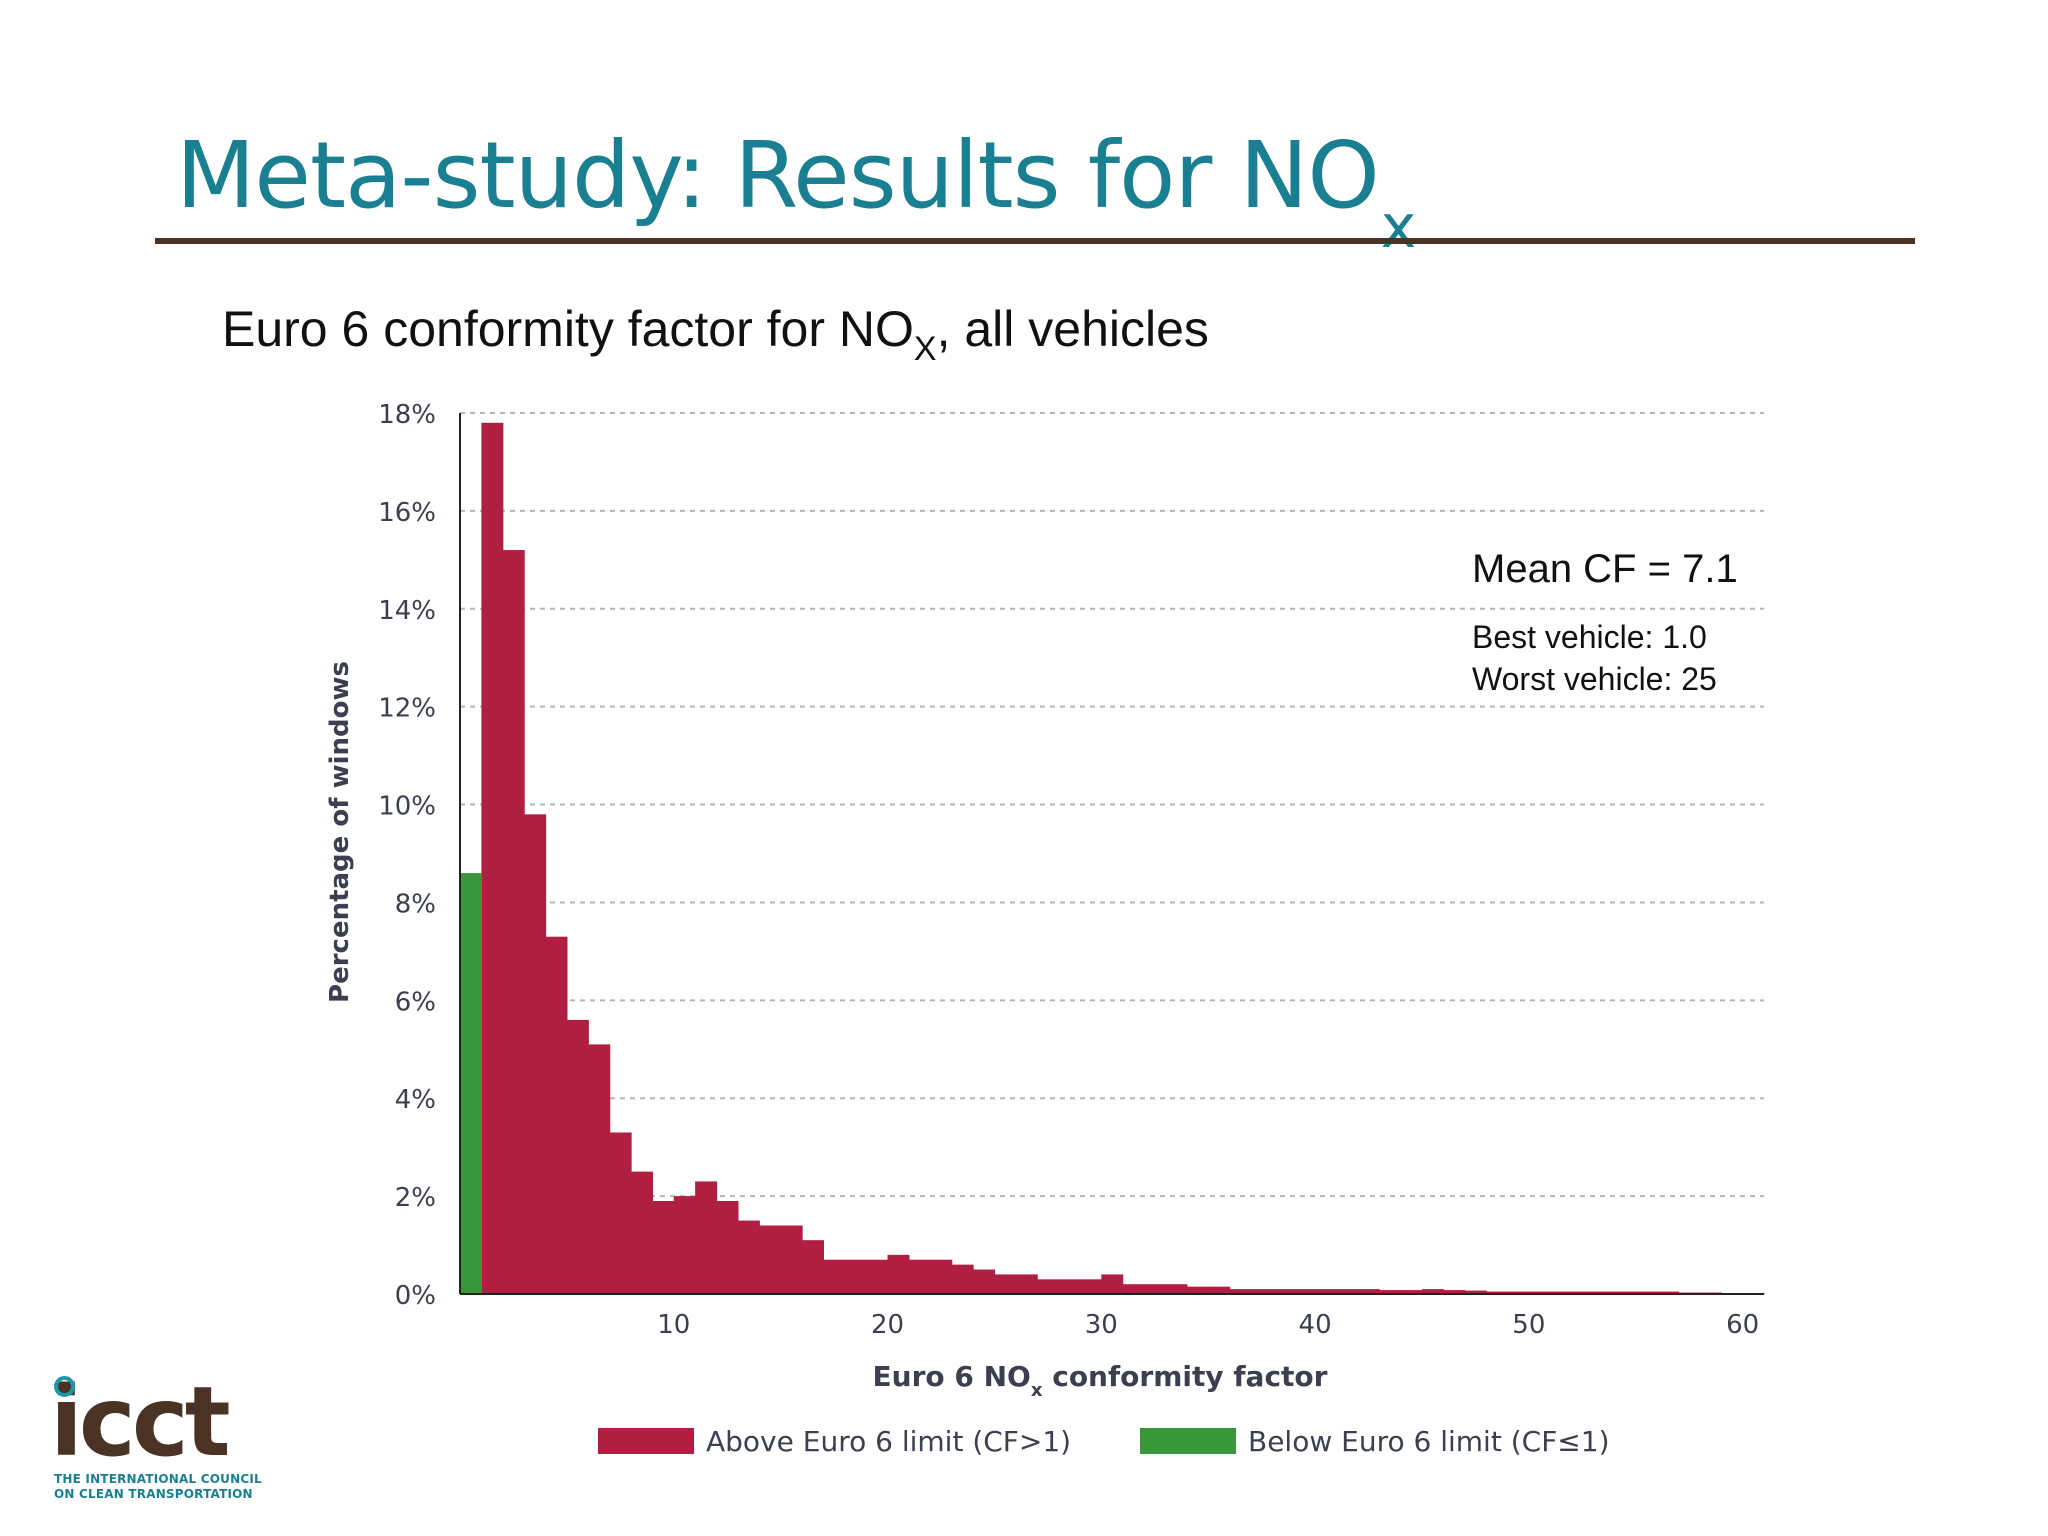 Image resolution: width=2048 pixels, height=1536 pixels. What do you see at coordinates (568, 329) in the screenshot?
I see `chart-title-text: Euro 6 conformity factor for NO` at bounding box center [568, 329].